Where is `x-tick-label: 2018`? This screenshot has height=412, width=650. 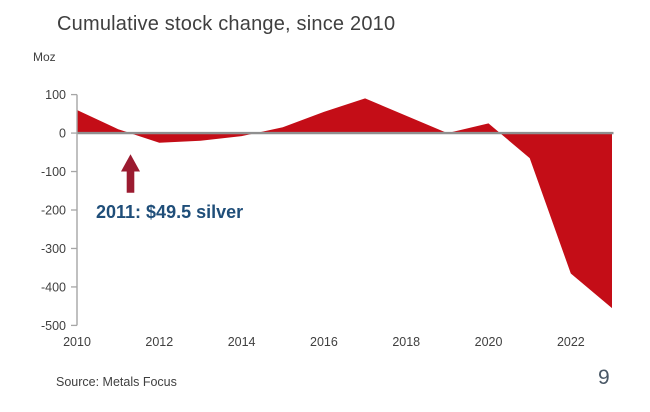 x-tick-label: 2018 is located at coordinates (406, 342).